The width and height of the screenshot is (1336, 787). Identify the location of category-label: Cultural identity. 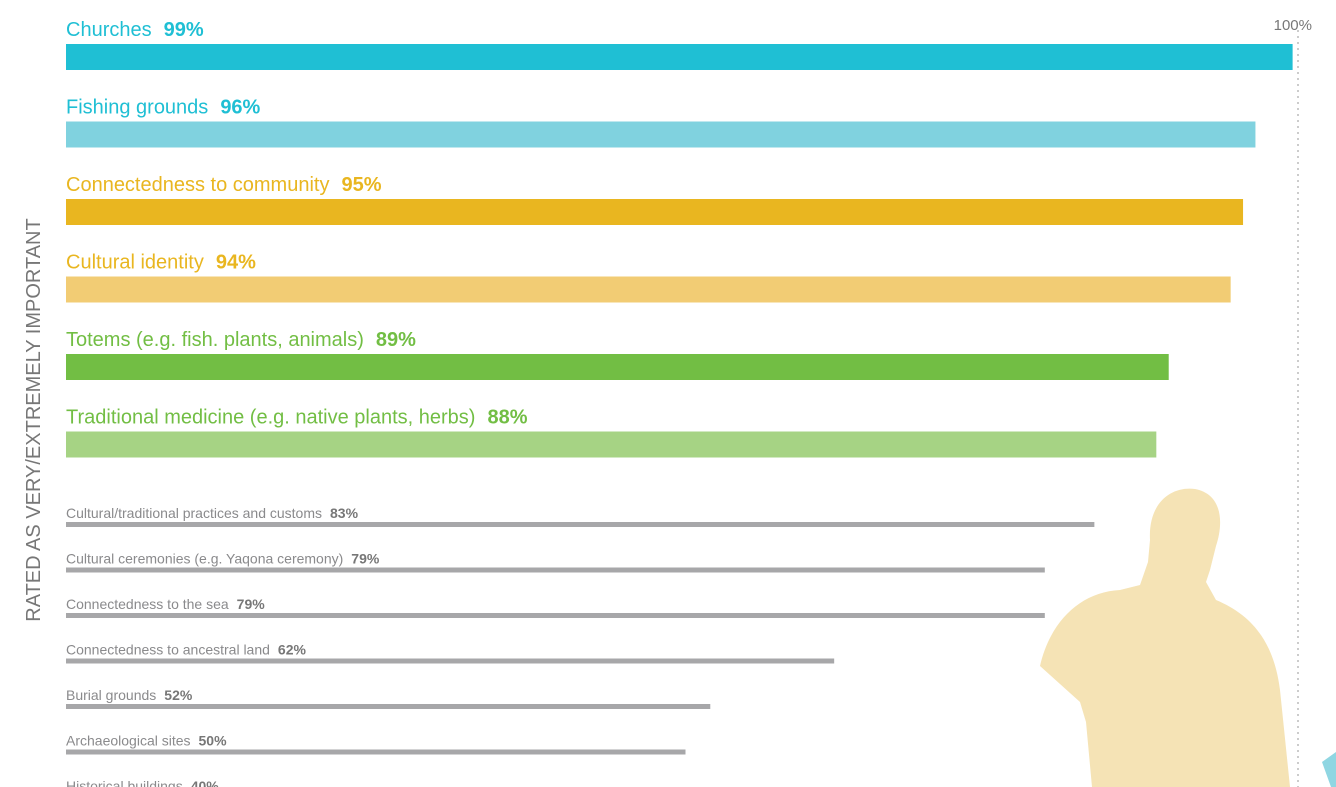
(135, 263).